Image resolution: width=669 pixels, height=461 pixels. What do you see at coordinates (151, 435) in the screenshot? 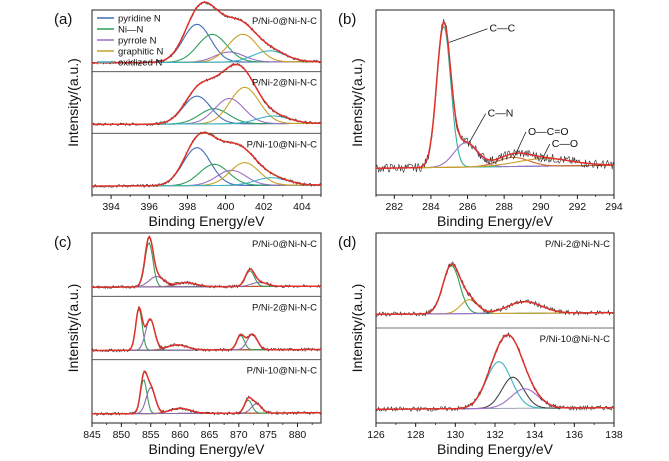
I see `x-tick-label: 855` at bounding box center [151, 435].